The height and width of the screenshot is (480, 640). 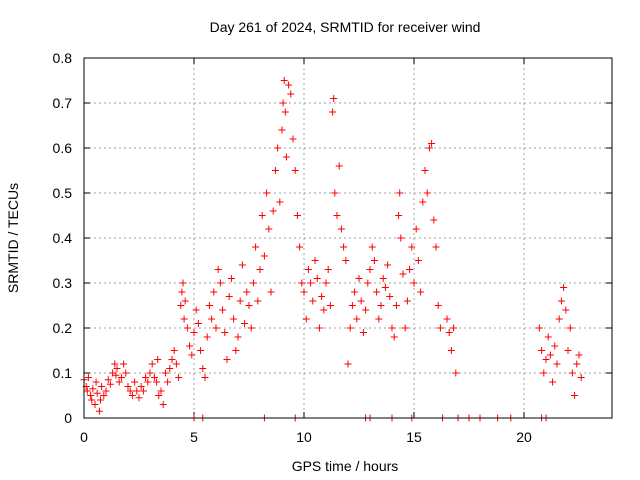 What do you see at coordinates (68, 418) in the screenshot?
I see `y-tick-label: 0` at bounding box center [68, 418].